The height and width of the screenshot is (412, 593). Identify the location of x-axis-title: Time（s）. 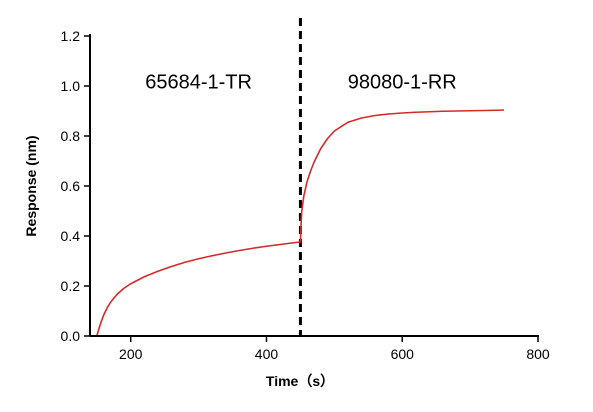
(300, 381).